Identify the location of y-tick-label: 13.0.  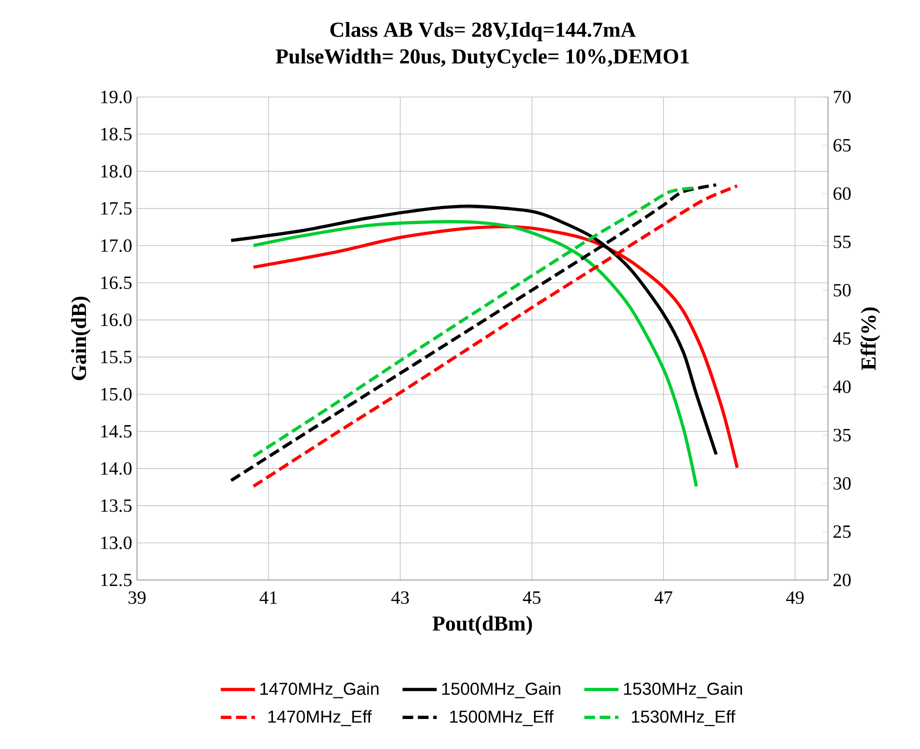
(116, 543).